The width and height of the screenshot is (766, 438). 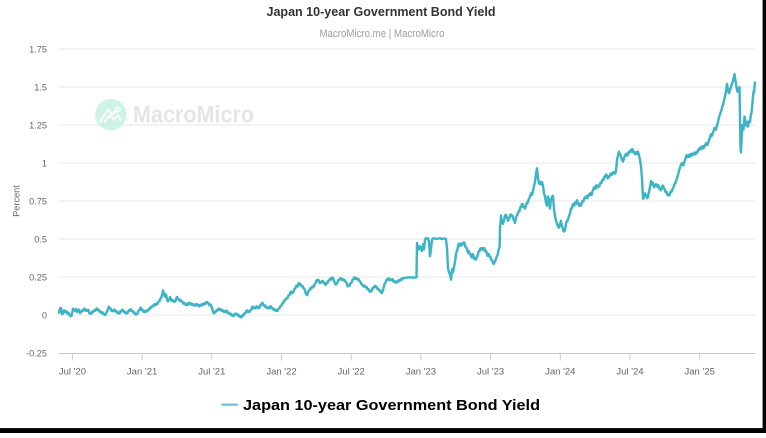 I want to click on svg-text: Jul '23, so click(x=490, y=372).